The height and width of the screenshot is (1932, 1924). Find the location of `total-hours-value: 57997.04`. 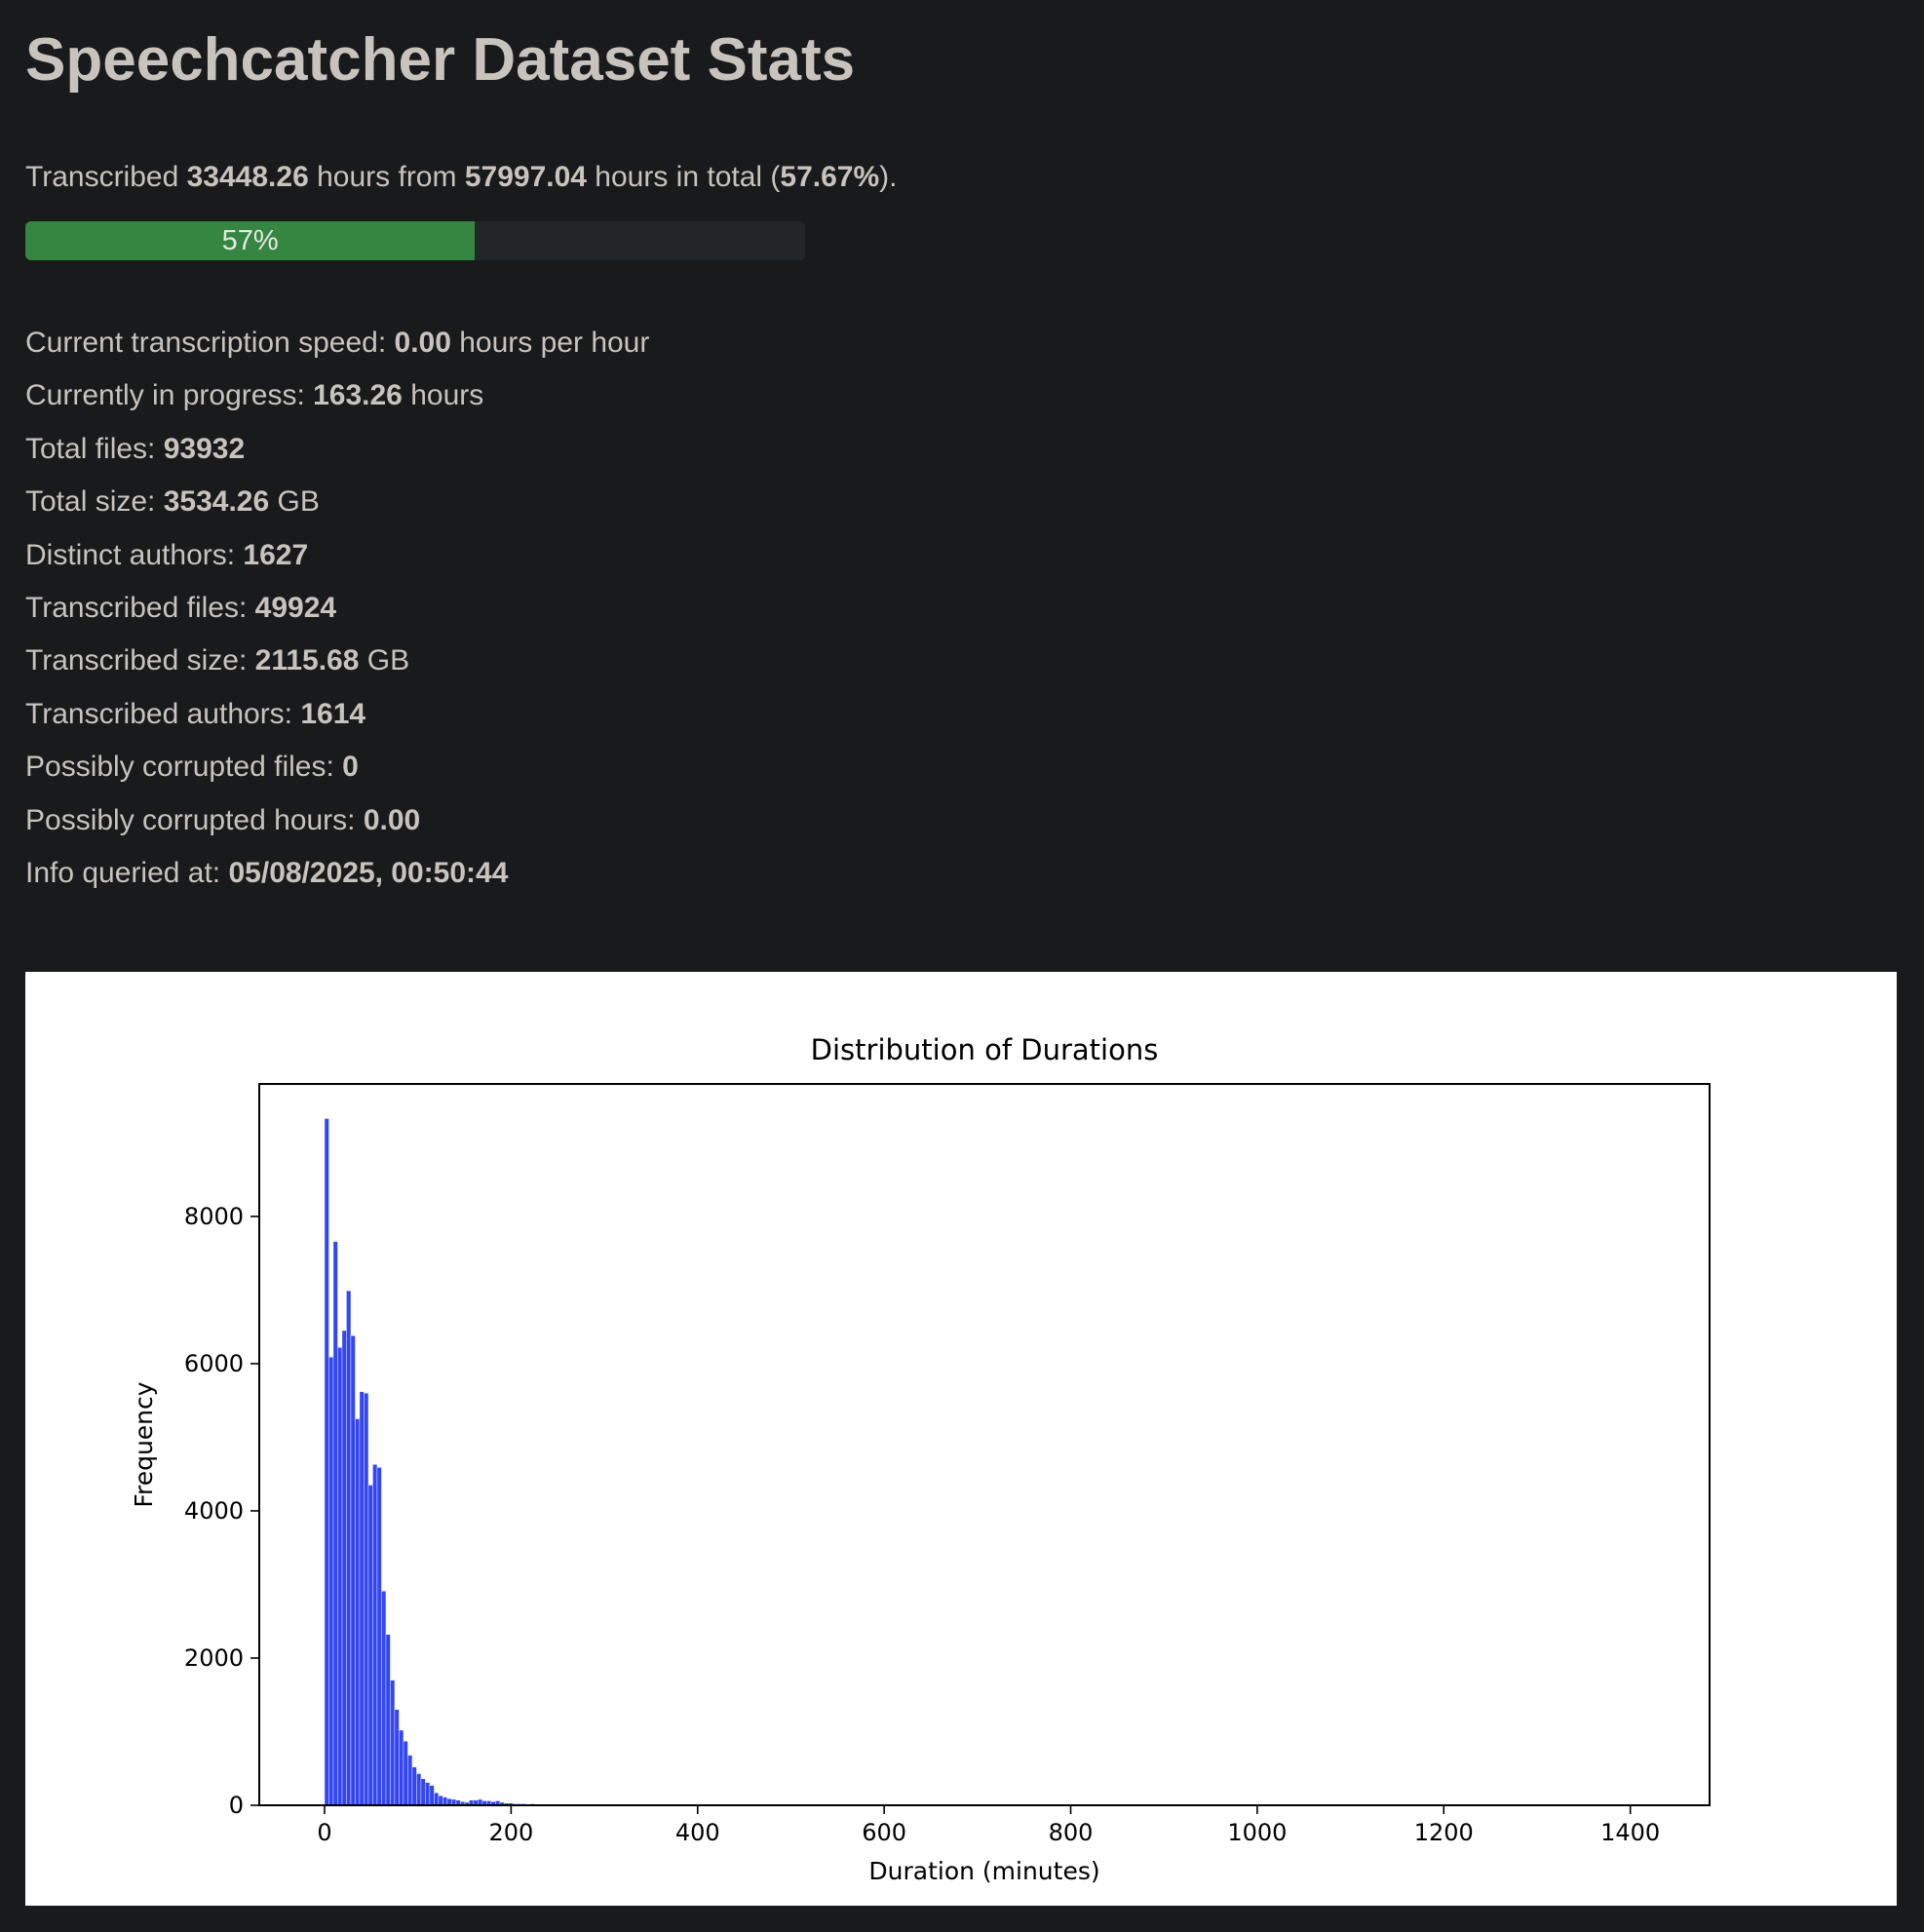

total-hours-value: 57997.04 is located at coordinates (525, 177).